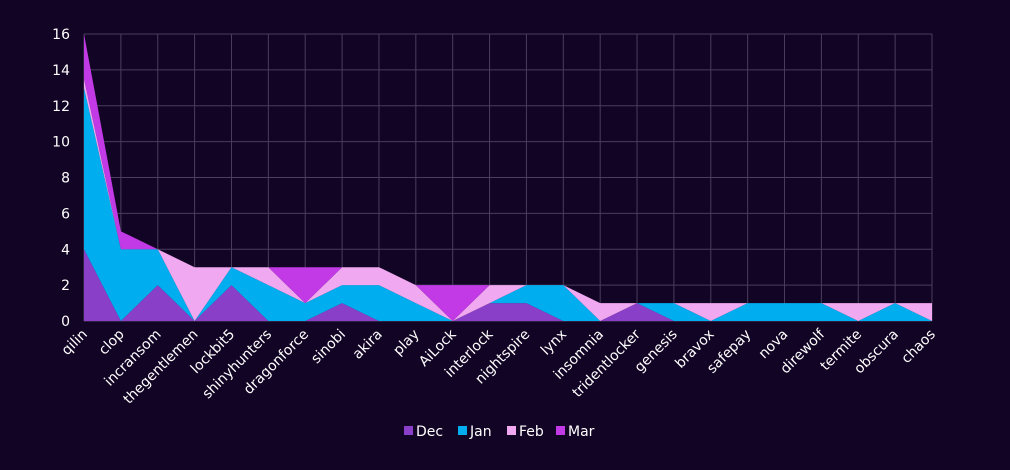 This screenshot has width=1010, height=470. I want to click on x-tick-label: dragonforce, so click(276, 362).